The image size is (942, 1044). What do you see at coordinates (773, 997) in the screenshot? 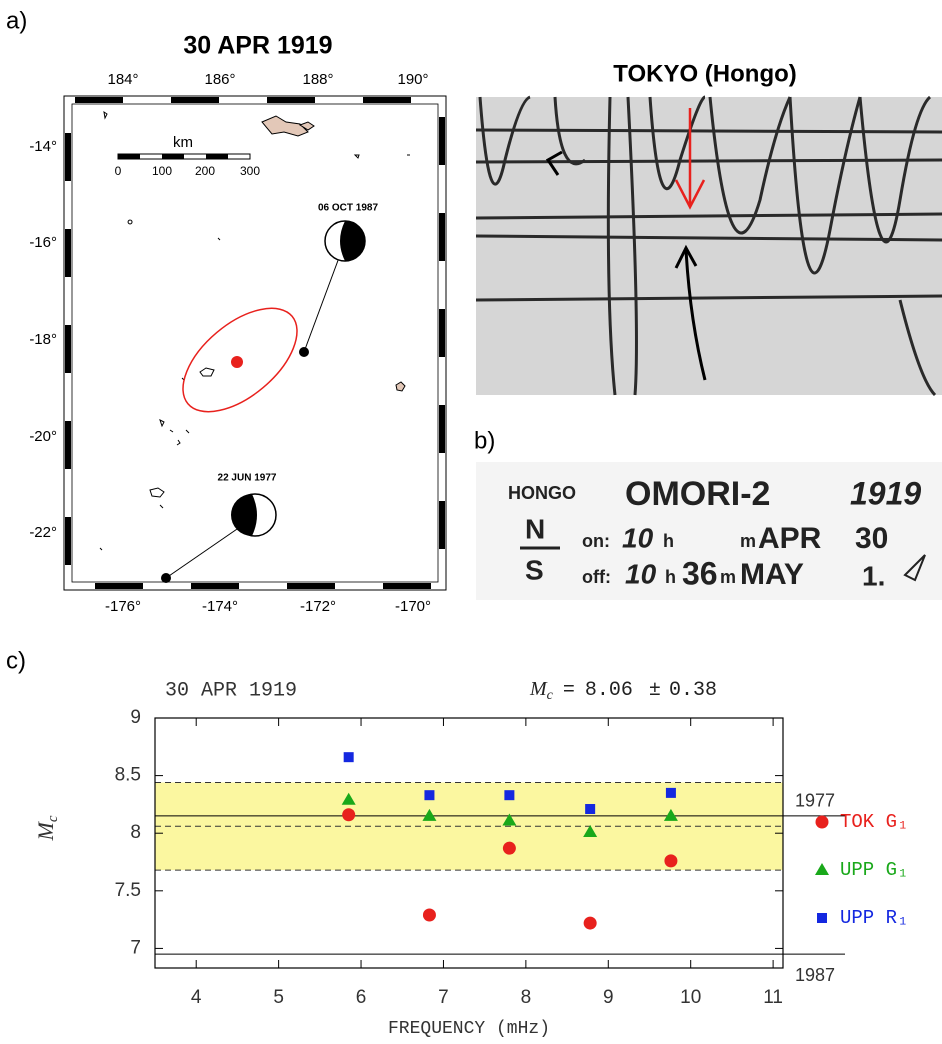
I see `x-tick-label: 11` at bounding box center [773, 997].